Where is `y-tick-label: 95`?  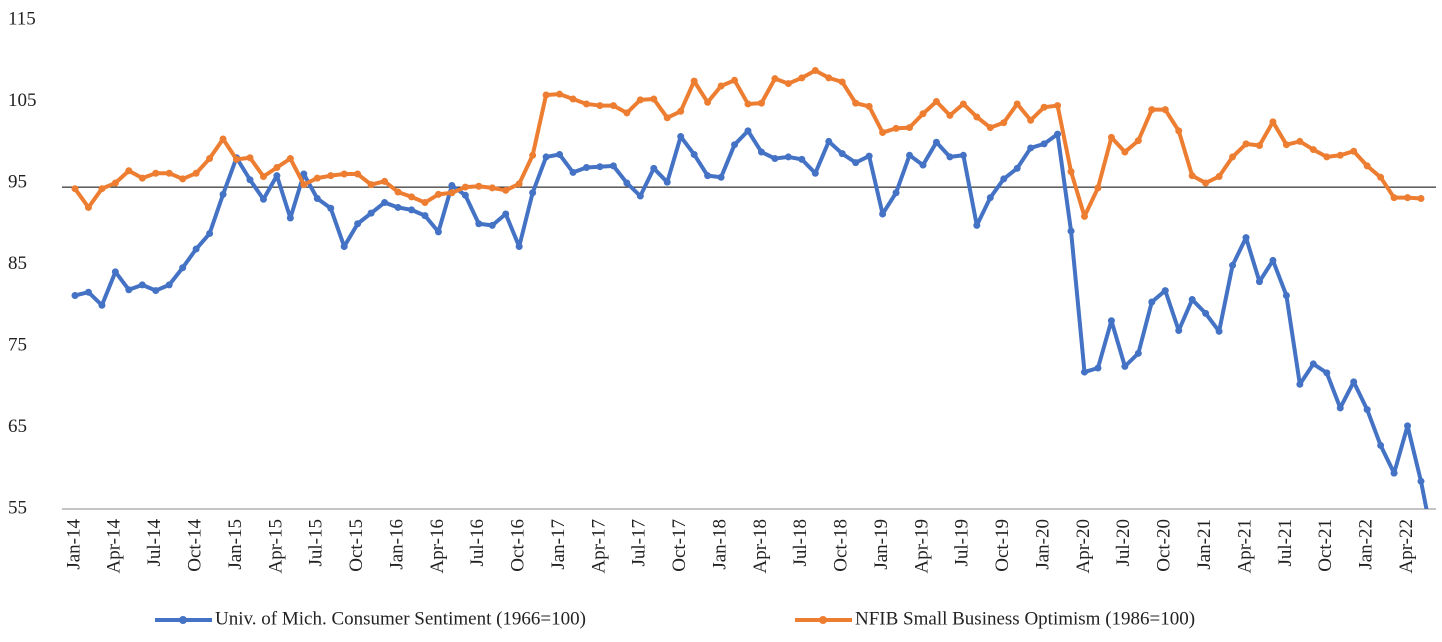
y-tick-label: 95 is located at coordinates (17, 181).